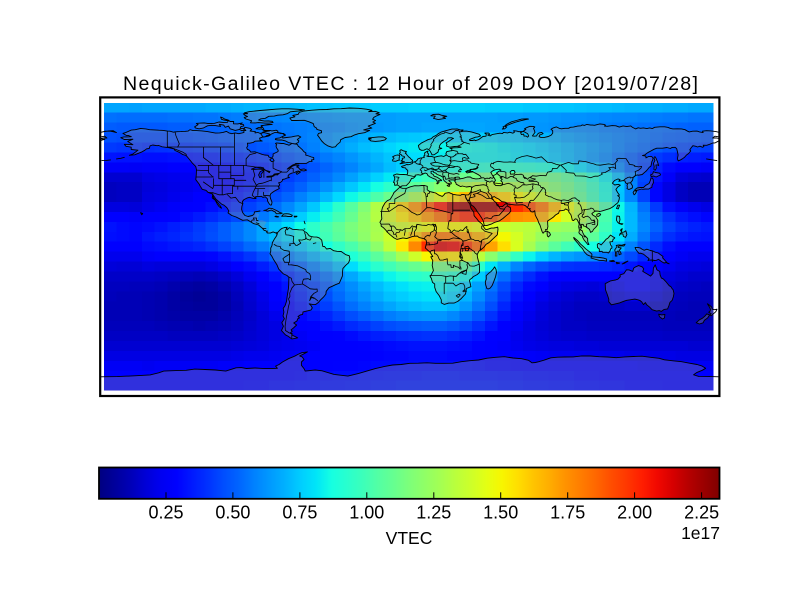  Describe the element at coordinates (232, 513) in the screenshot. I see `svg-text: 0.50` at that location.